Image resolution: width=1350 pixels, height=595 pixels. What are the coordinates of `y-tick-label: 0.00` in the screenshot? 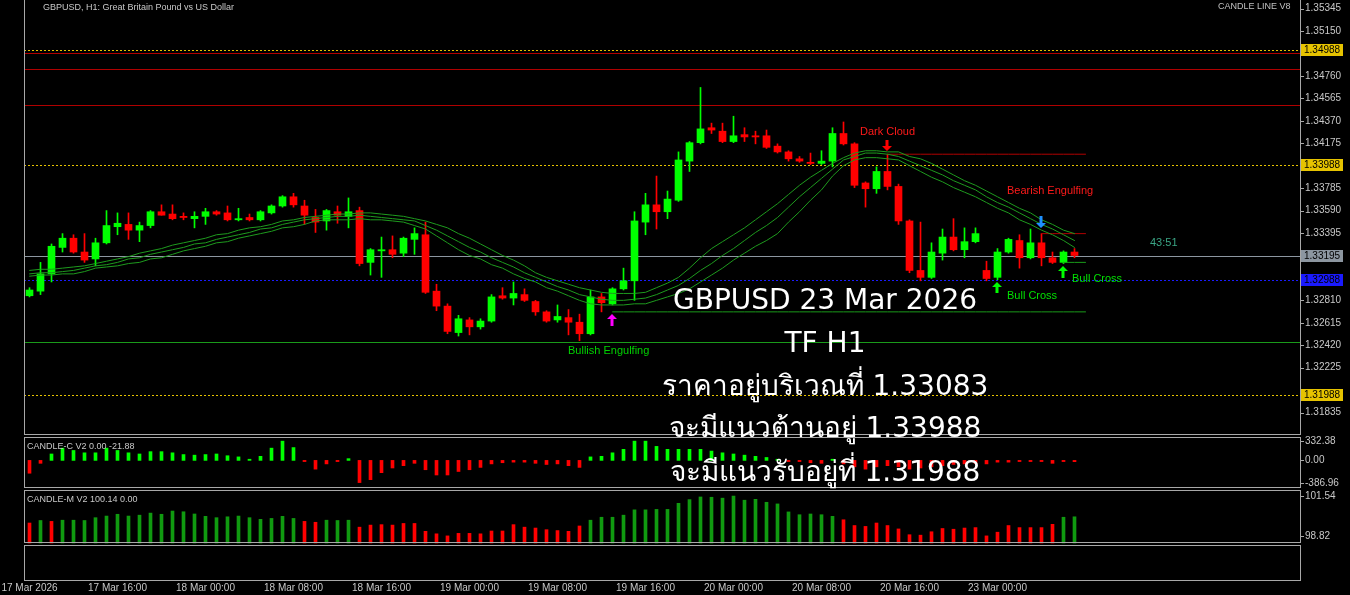 It's located at (1315, 460).